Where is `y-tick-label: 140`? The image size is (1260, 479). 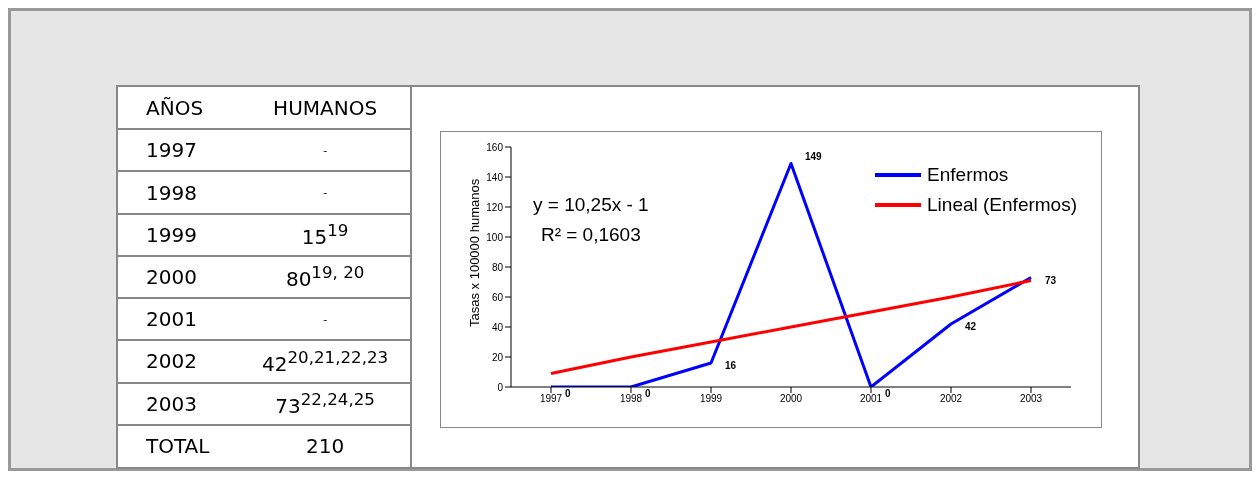
y-tick-label: 140 is located at coordinates (495, 177).